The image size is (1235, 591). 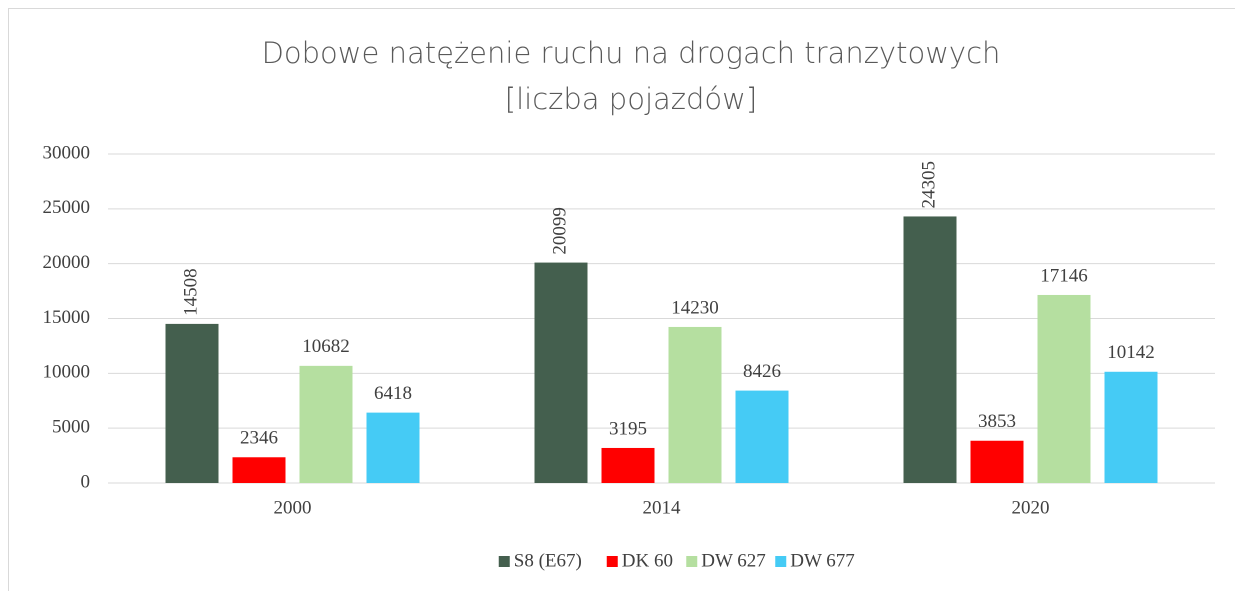 What do you see at coordinates (326, 346) in the screenshot?
I see `value-label: 10682` at bounding box center [326, 346].